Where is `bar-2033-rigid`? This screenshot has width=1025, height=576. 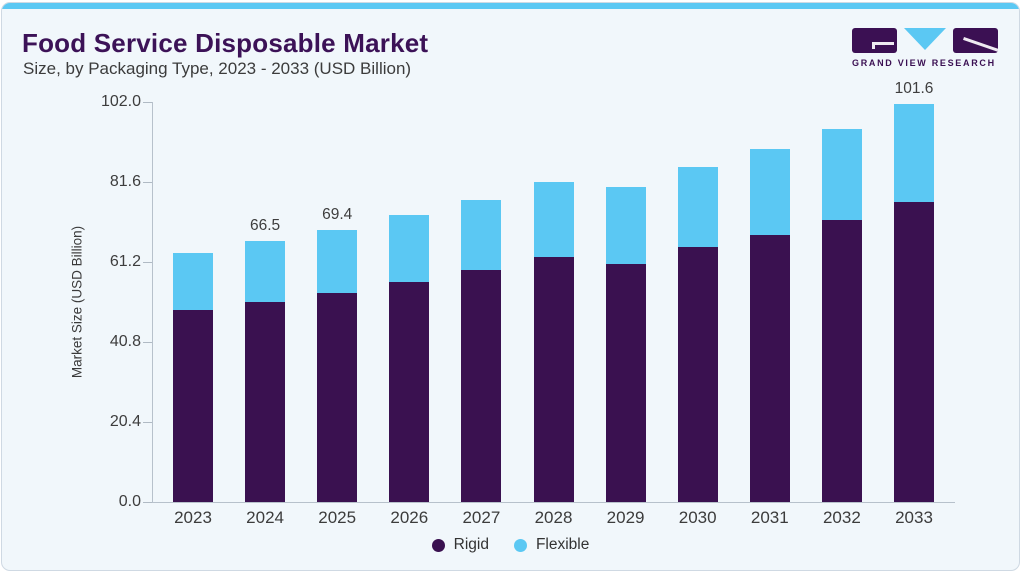
bar-2033-rigid is located at coordinates (914, 351).